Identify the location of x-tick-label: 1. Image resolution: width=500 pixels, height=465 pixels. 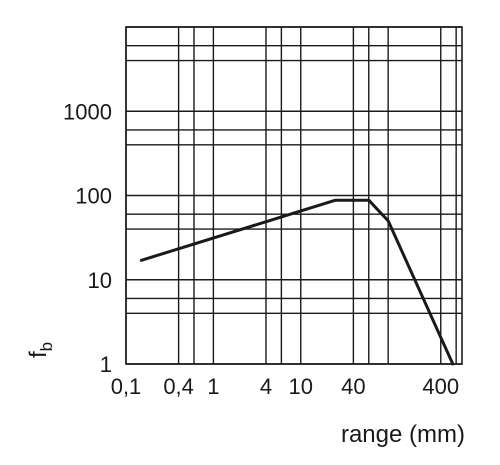
(213, 386).